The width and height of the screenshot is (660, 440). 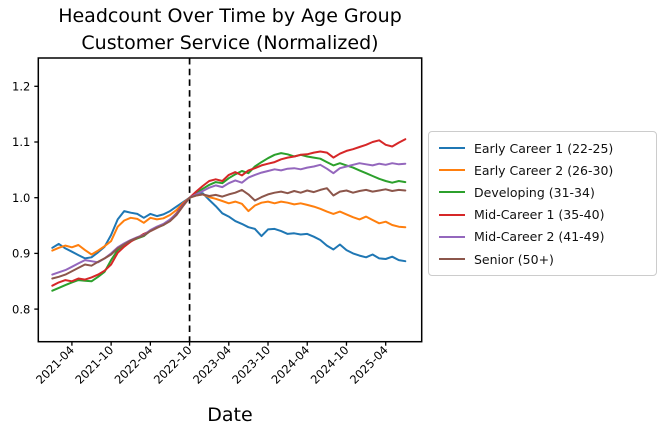 I want to click on x-axis-label: Date, so click(x=230, y=415).